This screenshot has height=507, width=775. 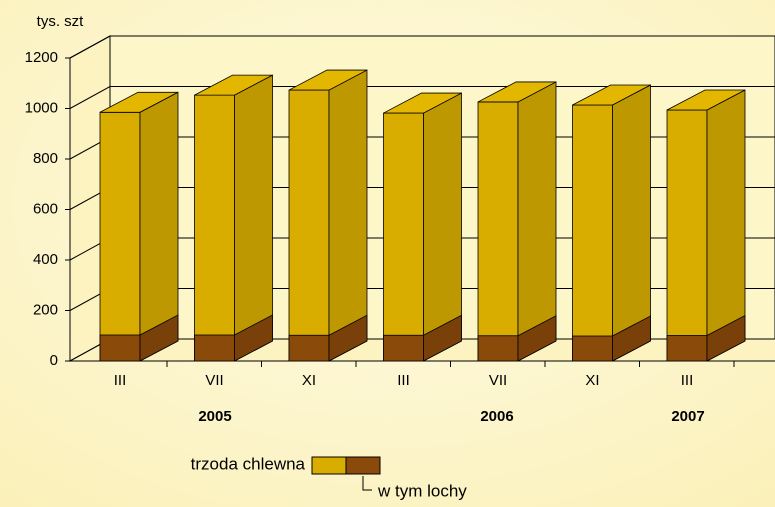 I want to click on legend-label: w tym lochy, so click(x=422, y=490).